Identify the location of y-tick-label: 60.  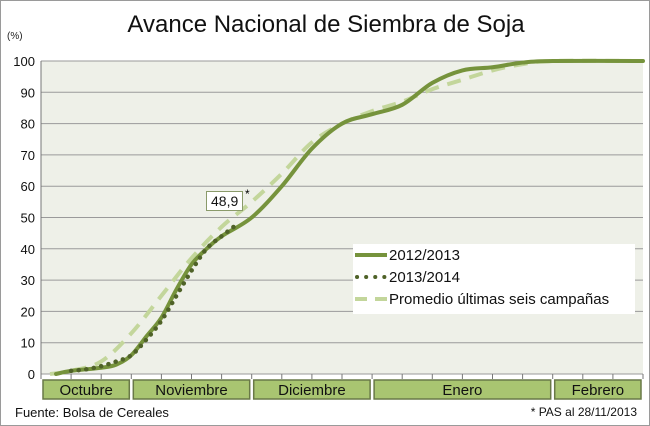
(28, 186).